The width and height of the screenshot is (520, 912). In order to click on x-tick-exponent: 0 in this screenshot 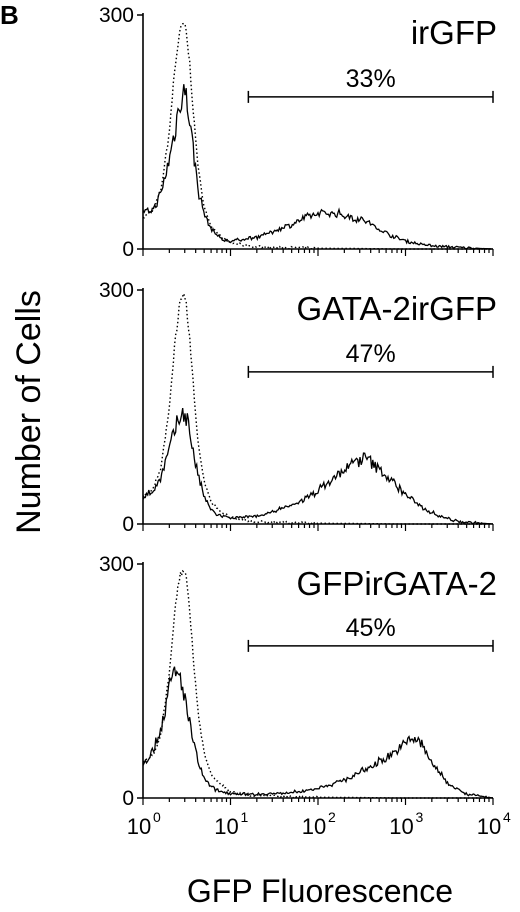, I will do `click(157, 817)`.